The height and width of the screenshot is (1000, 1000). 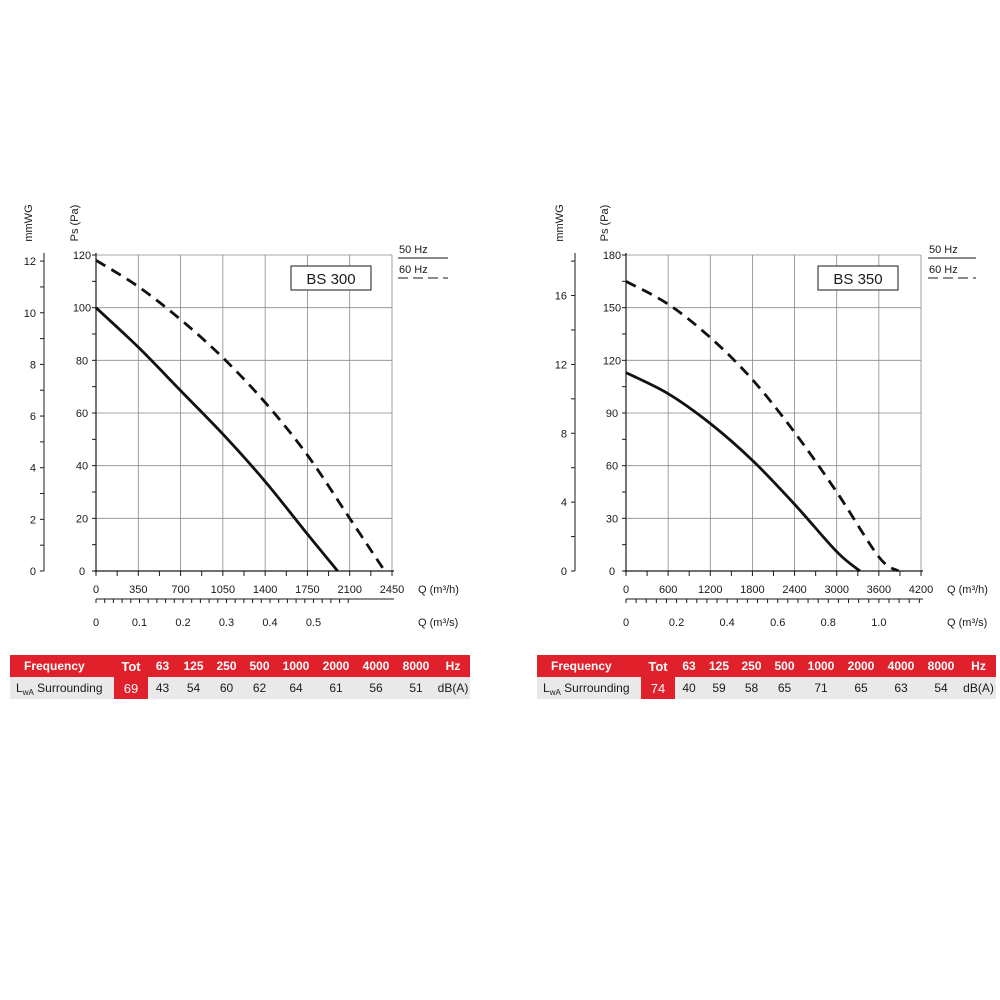 I want to click on x-tick-label: 350, so click(x=138, y=590).